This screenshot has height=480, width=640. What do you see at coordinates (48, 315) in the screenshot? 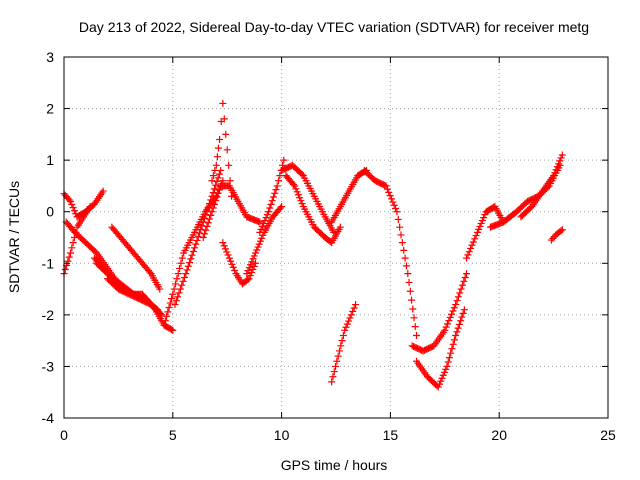
I see `y-tick-label: -2` at bounding box center [48, 315].